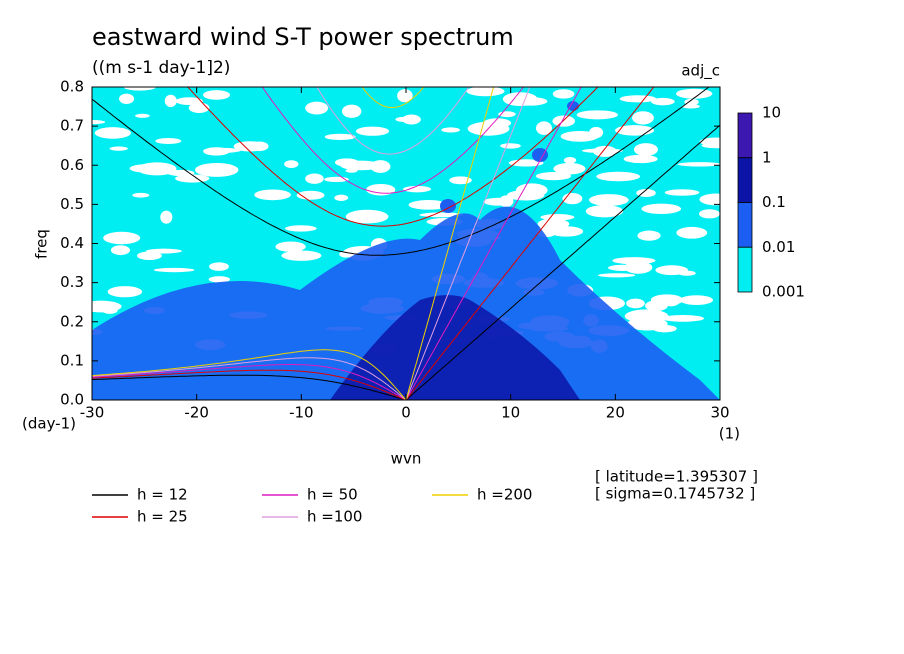 This screenshot has height=654, width=904. I want to click on field-region, so click(540, 155).